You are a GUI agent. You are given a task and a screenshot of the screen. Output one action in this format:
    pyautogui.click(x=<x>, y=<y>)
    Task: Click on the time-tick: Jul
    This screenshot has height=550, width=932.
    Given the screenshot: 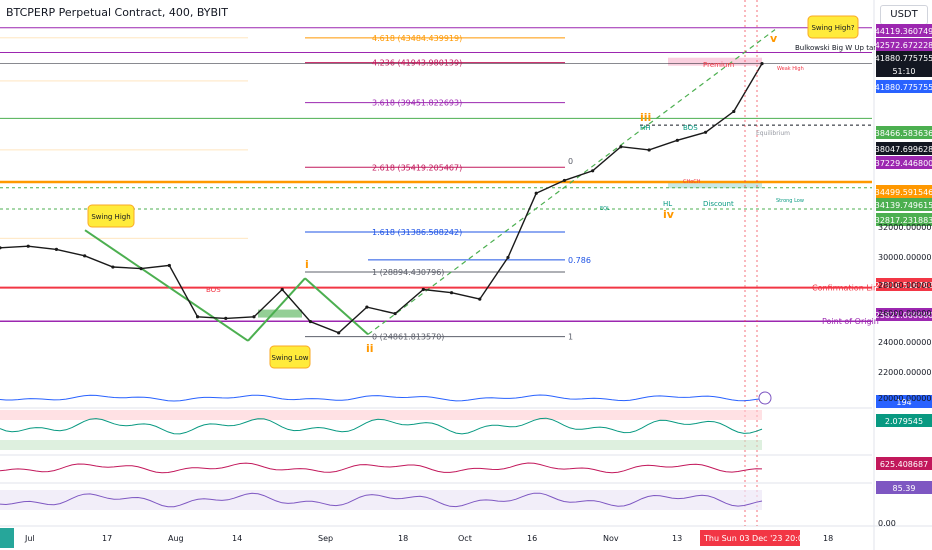 What is the action you would take?
    pyautogui.click(x=29, y=538)
    